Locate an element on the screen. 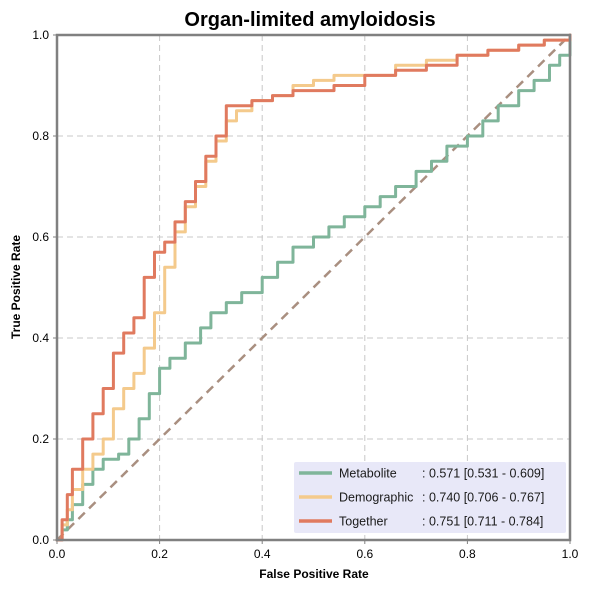 The width and height of the screenshot is (591, 592). chart-title: Organ-limited amyloidosis is located at coordinates (309, 20).